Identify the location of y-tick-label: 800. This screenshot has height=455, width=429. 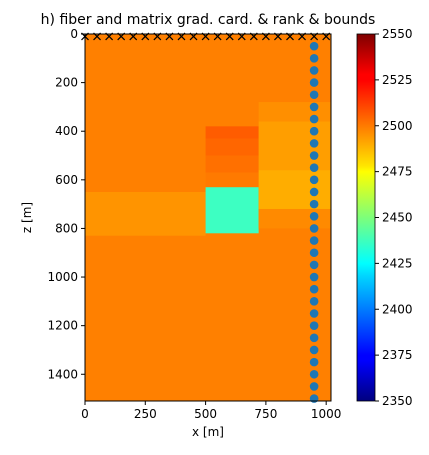
(66, 228).